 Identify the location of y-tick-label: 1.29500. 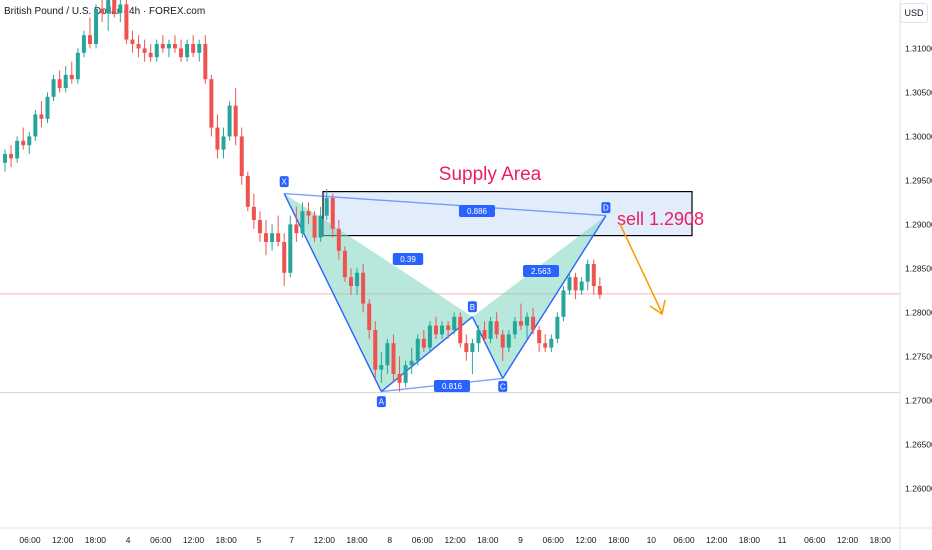
(918, 180).